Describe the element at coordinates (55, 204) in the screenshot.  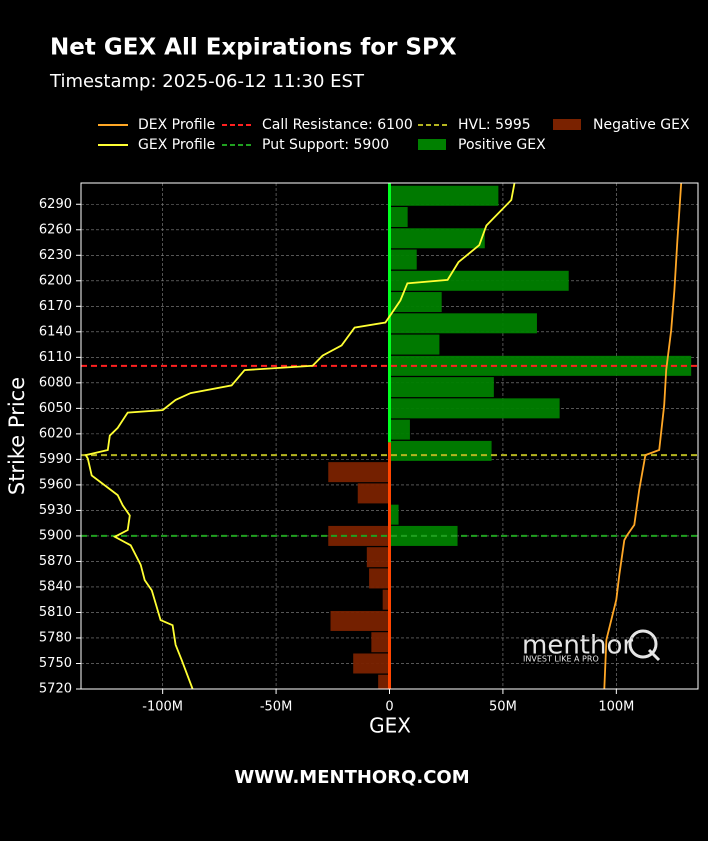
I see `y-tick-label: 6290` at that location.